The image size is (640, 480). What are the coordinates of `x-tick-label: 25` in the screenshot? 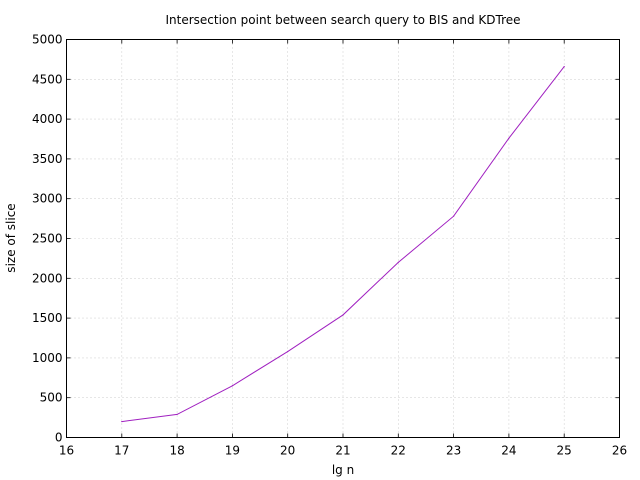 It's located at (564, 451).